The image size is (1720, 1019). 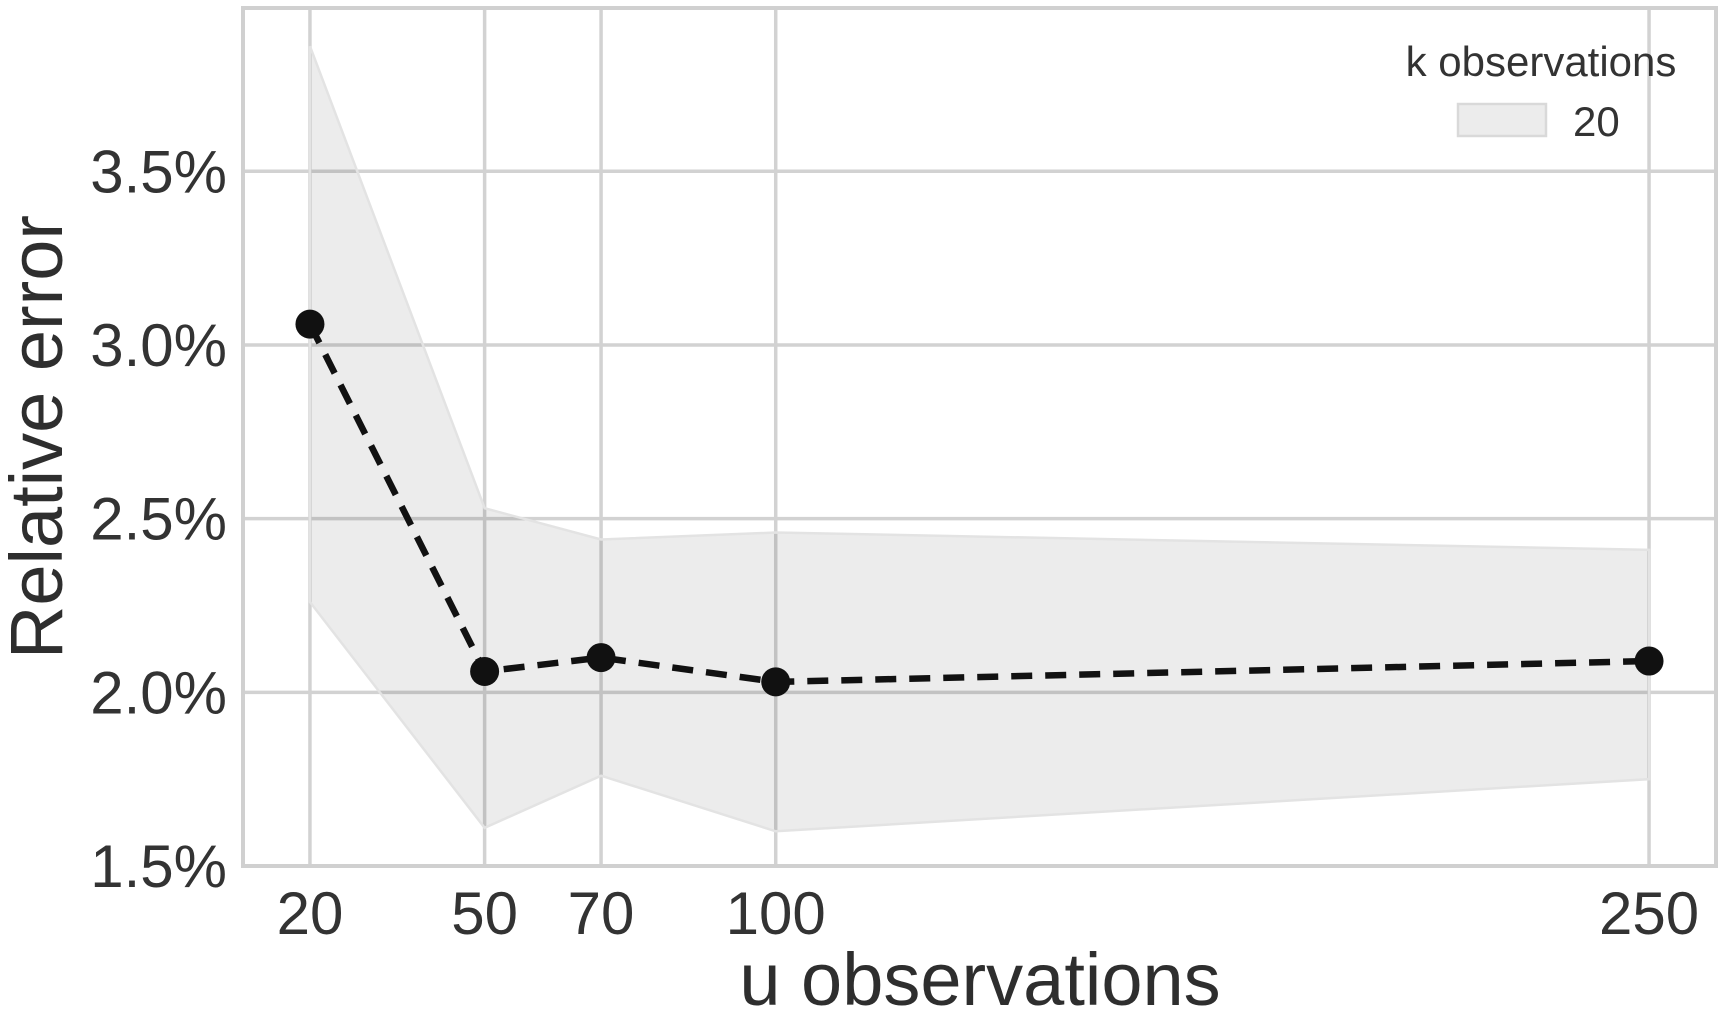 I want to click on legend-entry-label: 20, so click(x=1596, y=121).